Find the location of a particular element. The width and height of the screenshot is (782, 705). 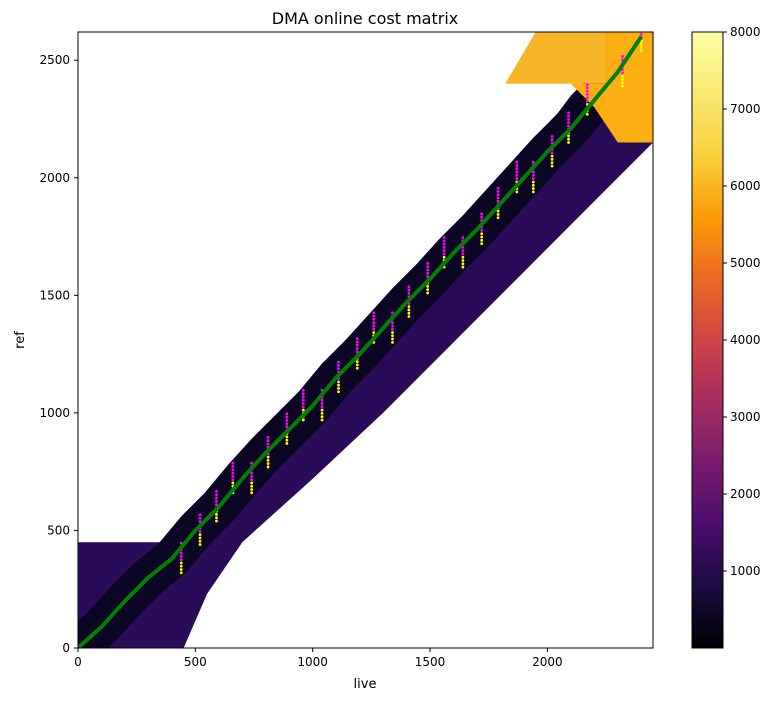

x-tick-label: 0 is located at coordinates (78, 662).